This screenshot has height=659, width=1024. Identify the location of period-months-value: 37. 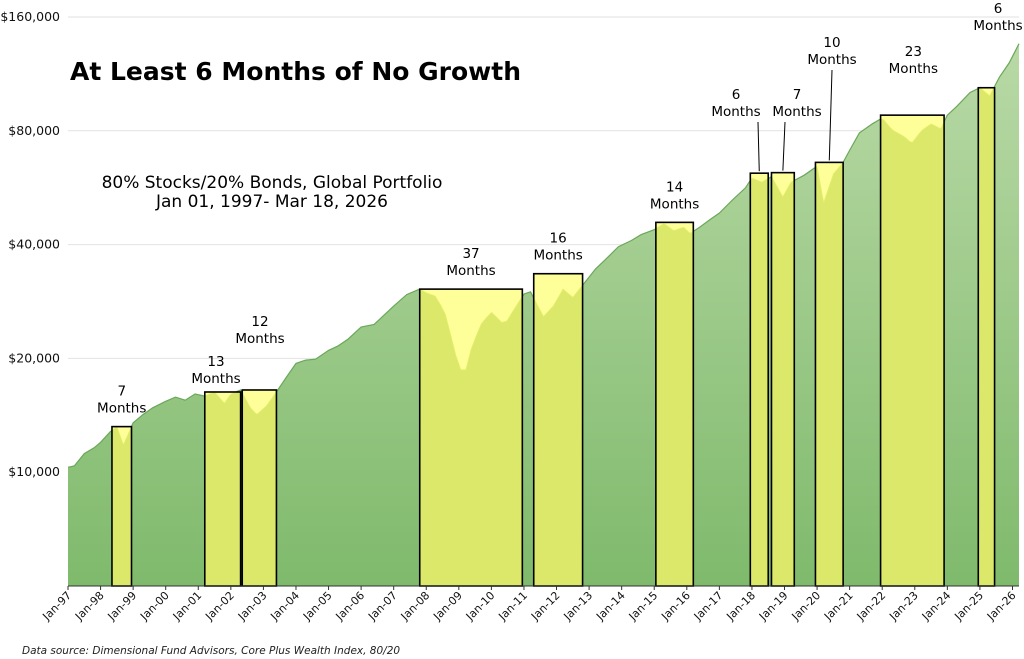
(470, 254).